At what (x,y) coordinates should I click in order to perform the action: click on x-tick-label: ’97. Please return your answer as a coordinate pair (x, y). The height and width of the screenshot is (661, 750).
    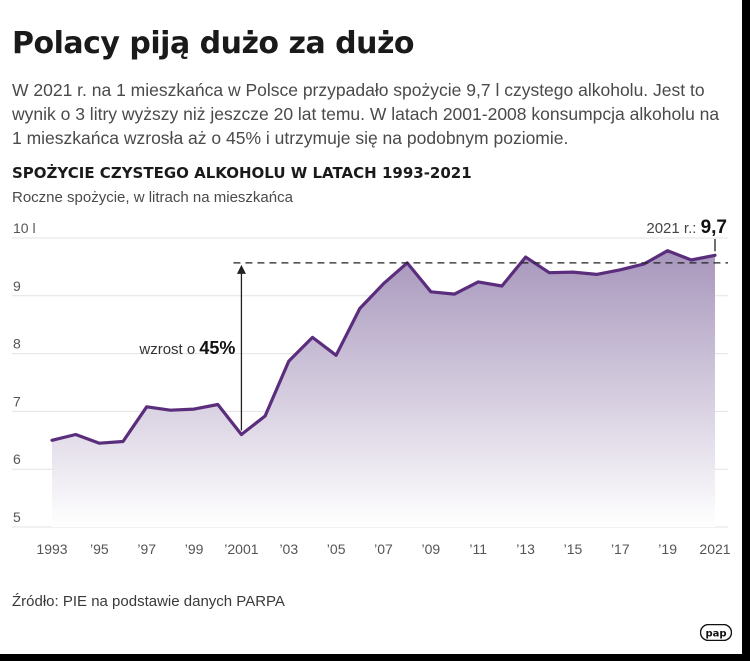
    Looking at the image, I should click on (146, 549).